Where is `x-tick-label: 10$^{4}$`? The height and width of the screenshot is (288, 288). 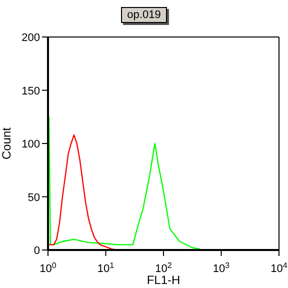
x-tick-label: 10$^{4}$ is located at coordinates (279, 267).